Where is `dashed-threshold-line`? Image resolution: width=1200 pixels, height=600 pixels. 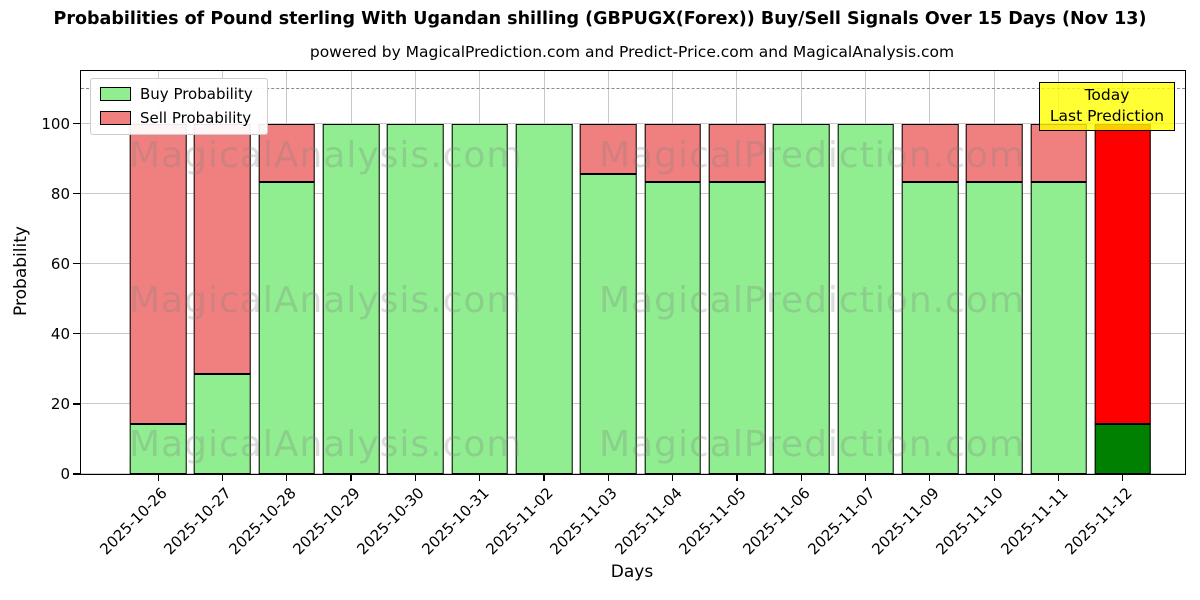 dashed-threshold-line is located at coordinates (633, 88).